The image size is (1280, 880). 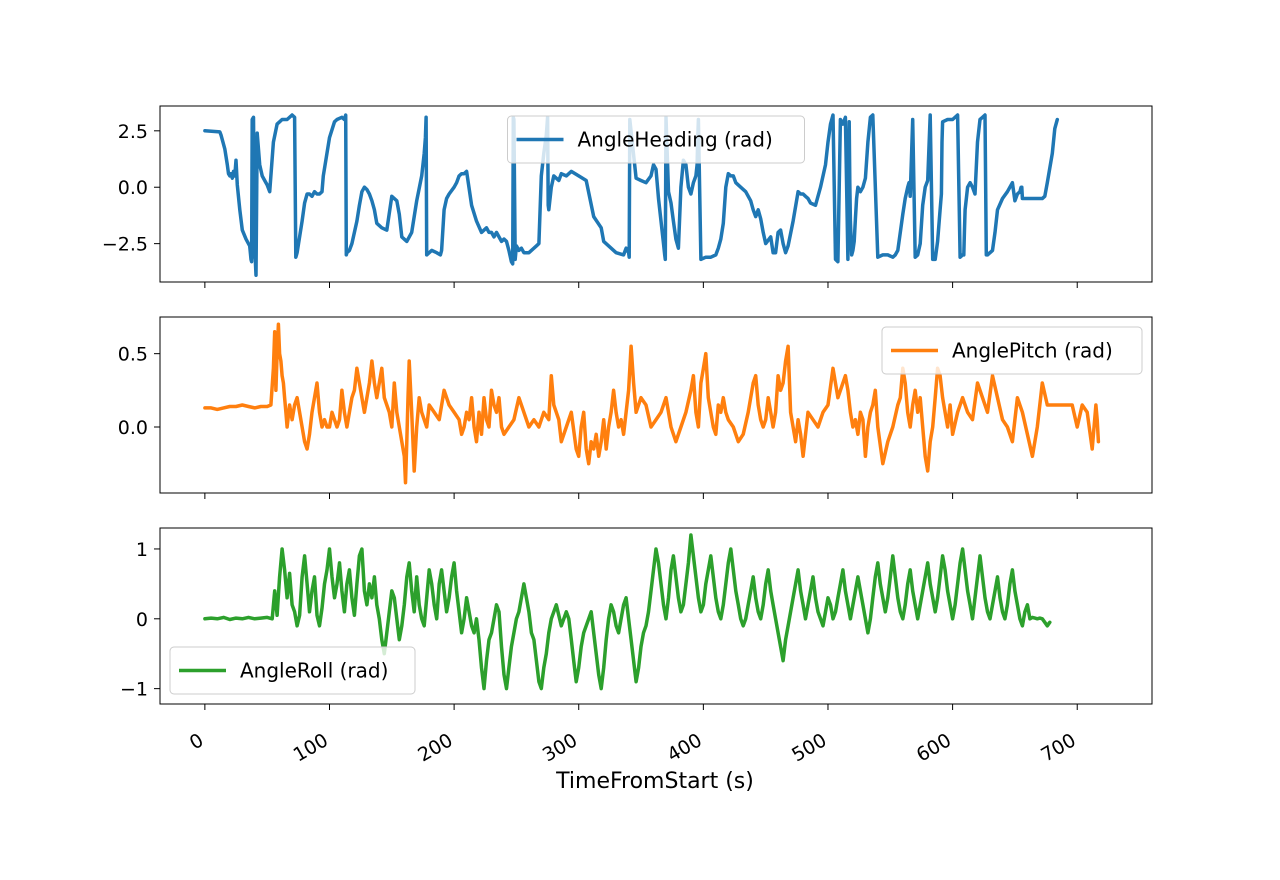 I want to click on legend: AngleRoll (rad), so click(x=292, y=670).